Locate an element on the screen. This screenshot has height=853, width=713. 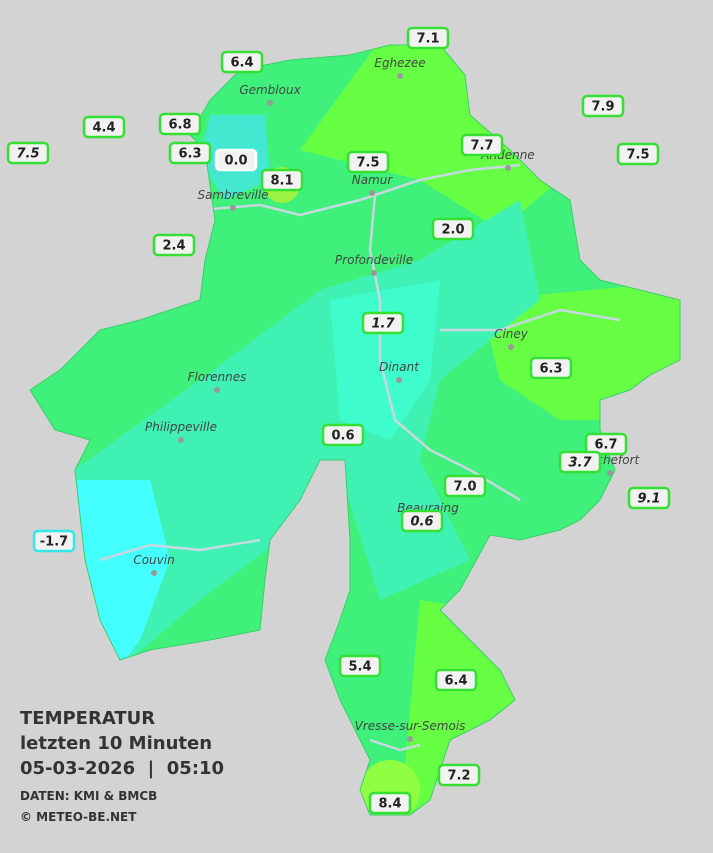
legend-period: letzten 10 Minuten is located at coordinates (116, 743).